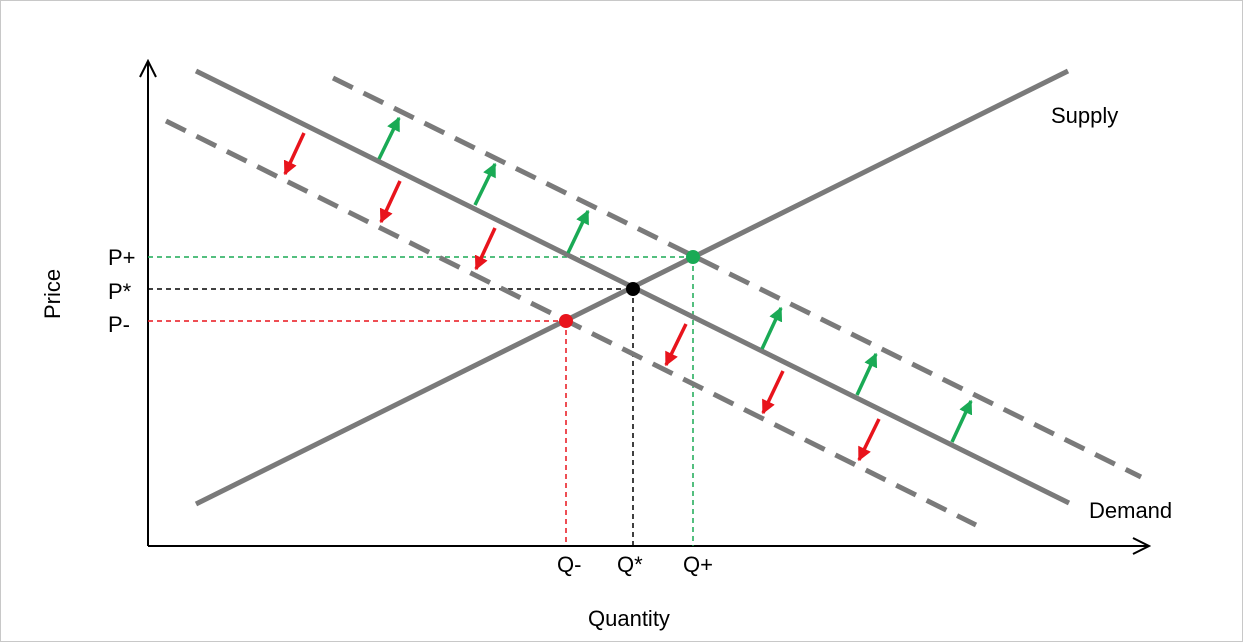 The height and width of the screenshot is (643, 1243). What do you see at coordinates (120, 291) in the screenshot?
I see `p-star-label: P*` at bounding box center [120, 291].